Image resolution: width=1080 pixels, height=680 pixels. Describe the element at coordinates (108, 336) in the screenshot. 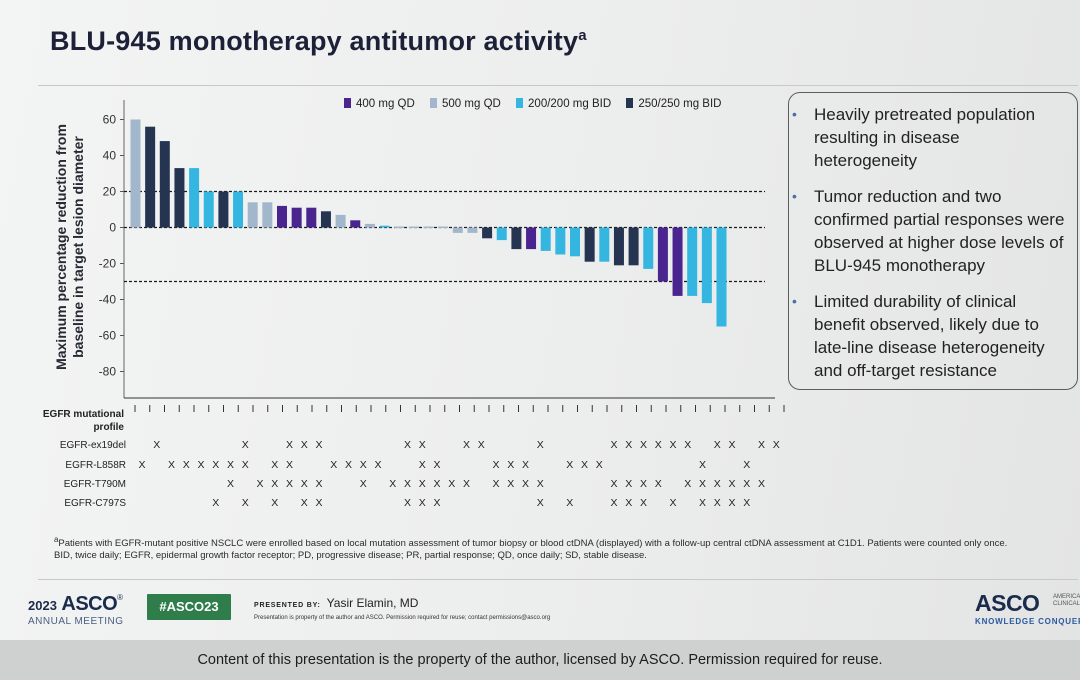

I see `y-tick-label: -60` at that location.